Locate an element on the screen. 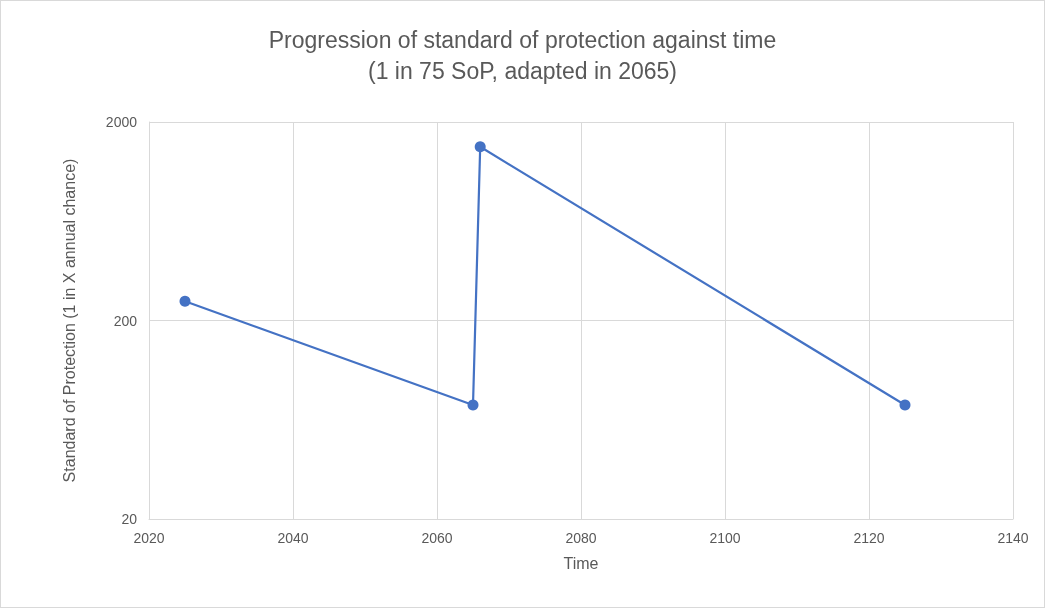 The image size is (1045, 608). y-tick-label: 2000 is located at coordinates (121, 122).